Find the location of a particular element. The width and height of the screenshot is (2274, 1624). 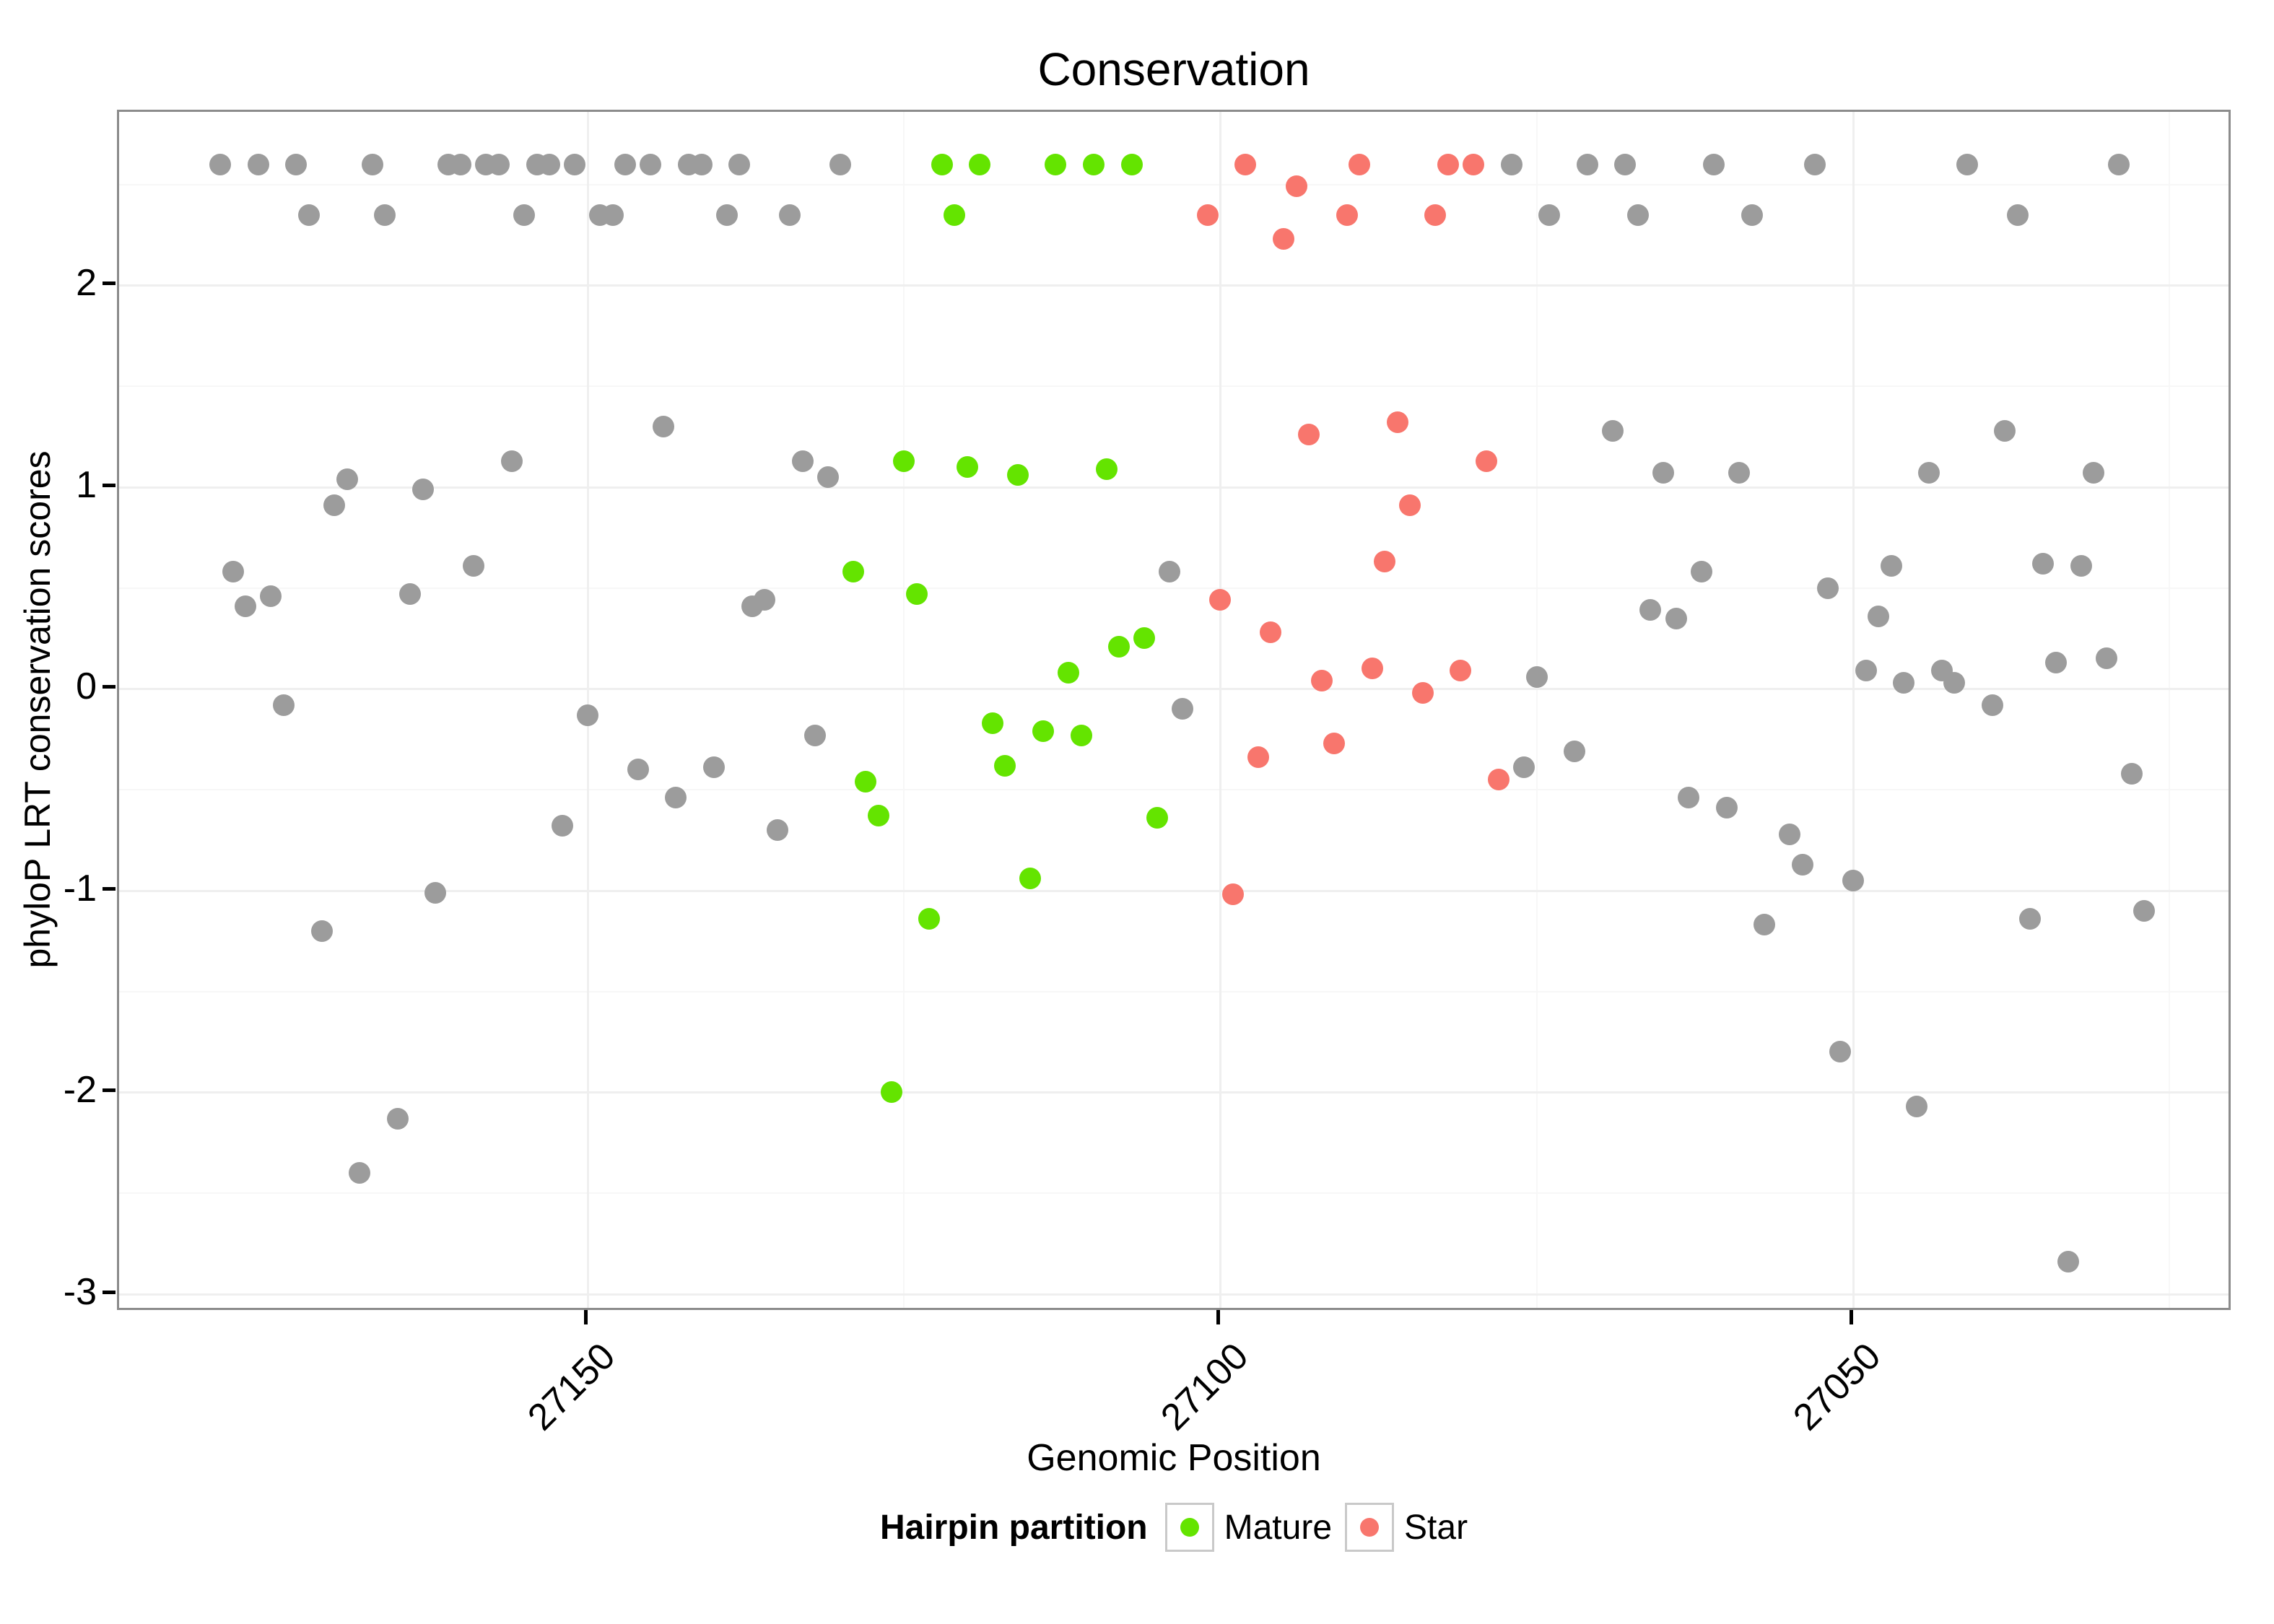

x-minor-gridline is located at coordinates (904, 710).